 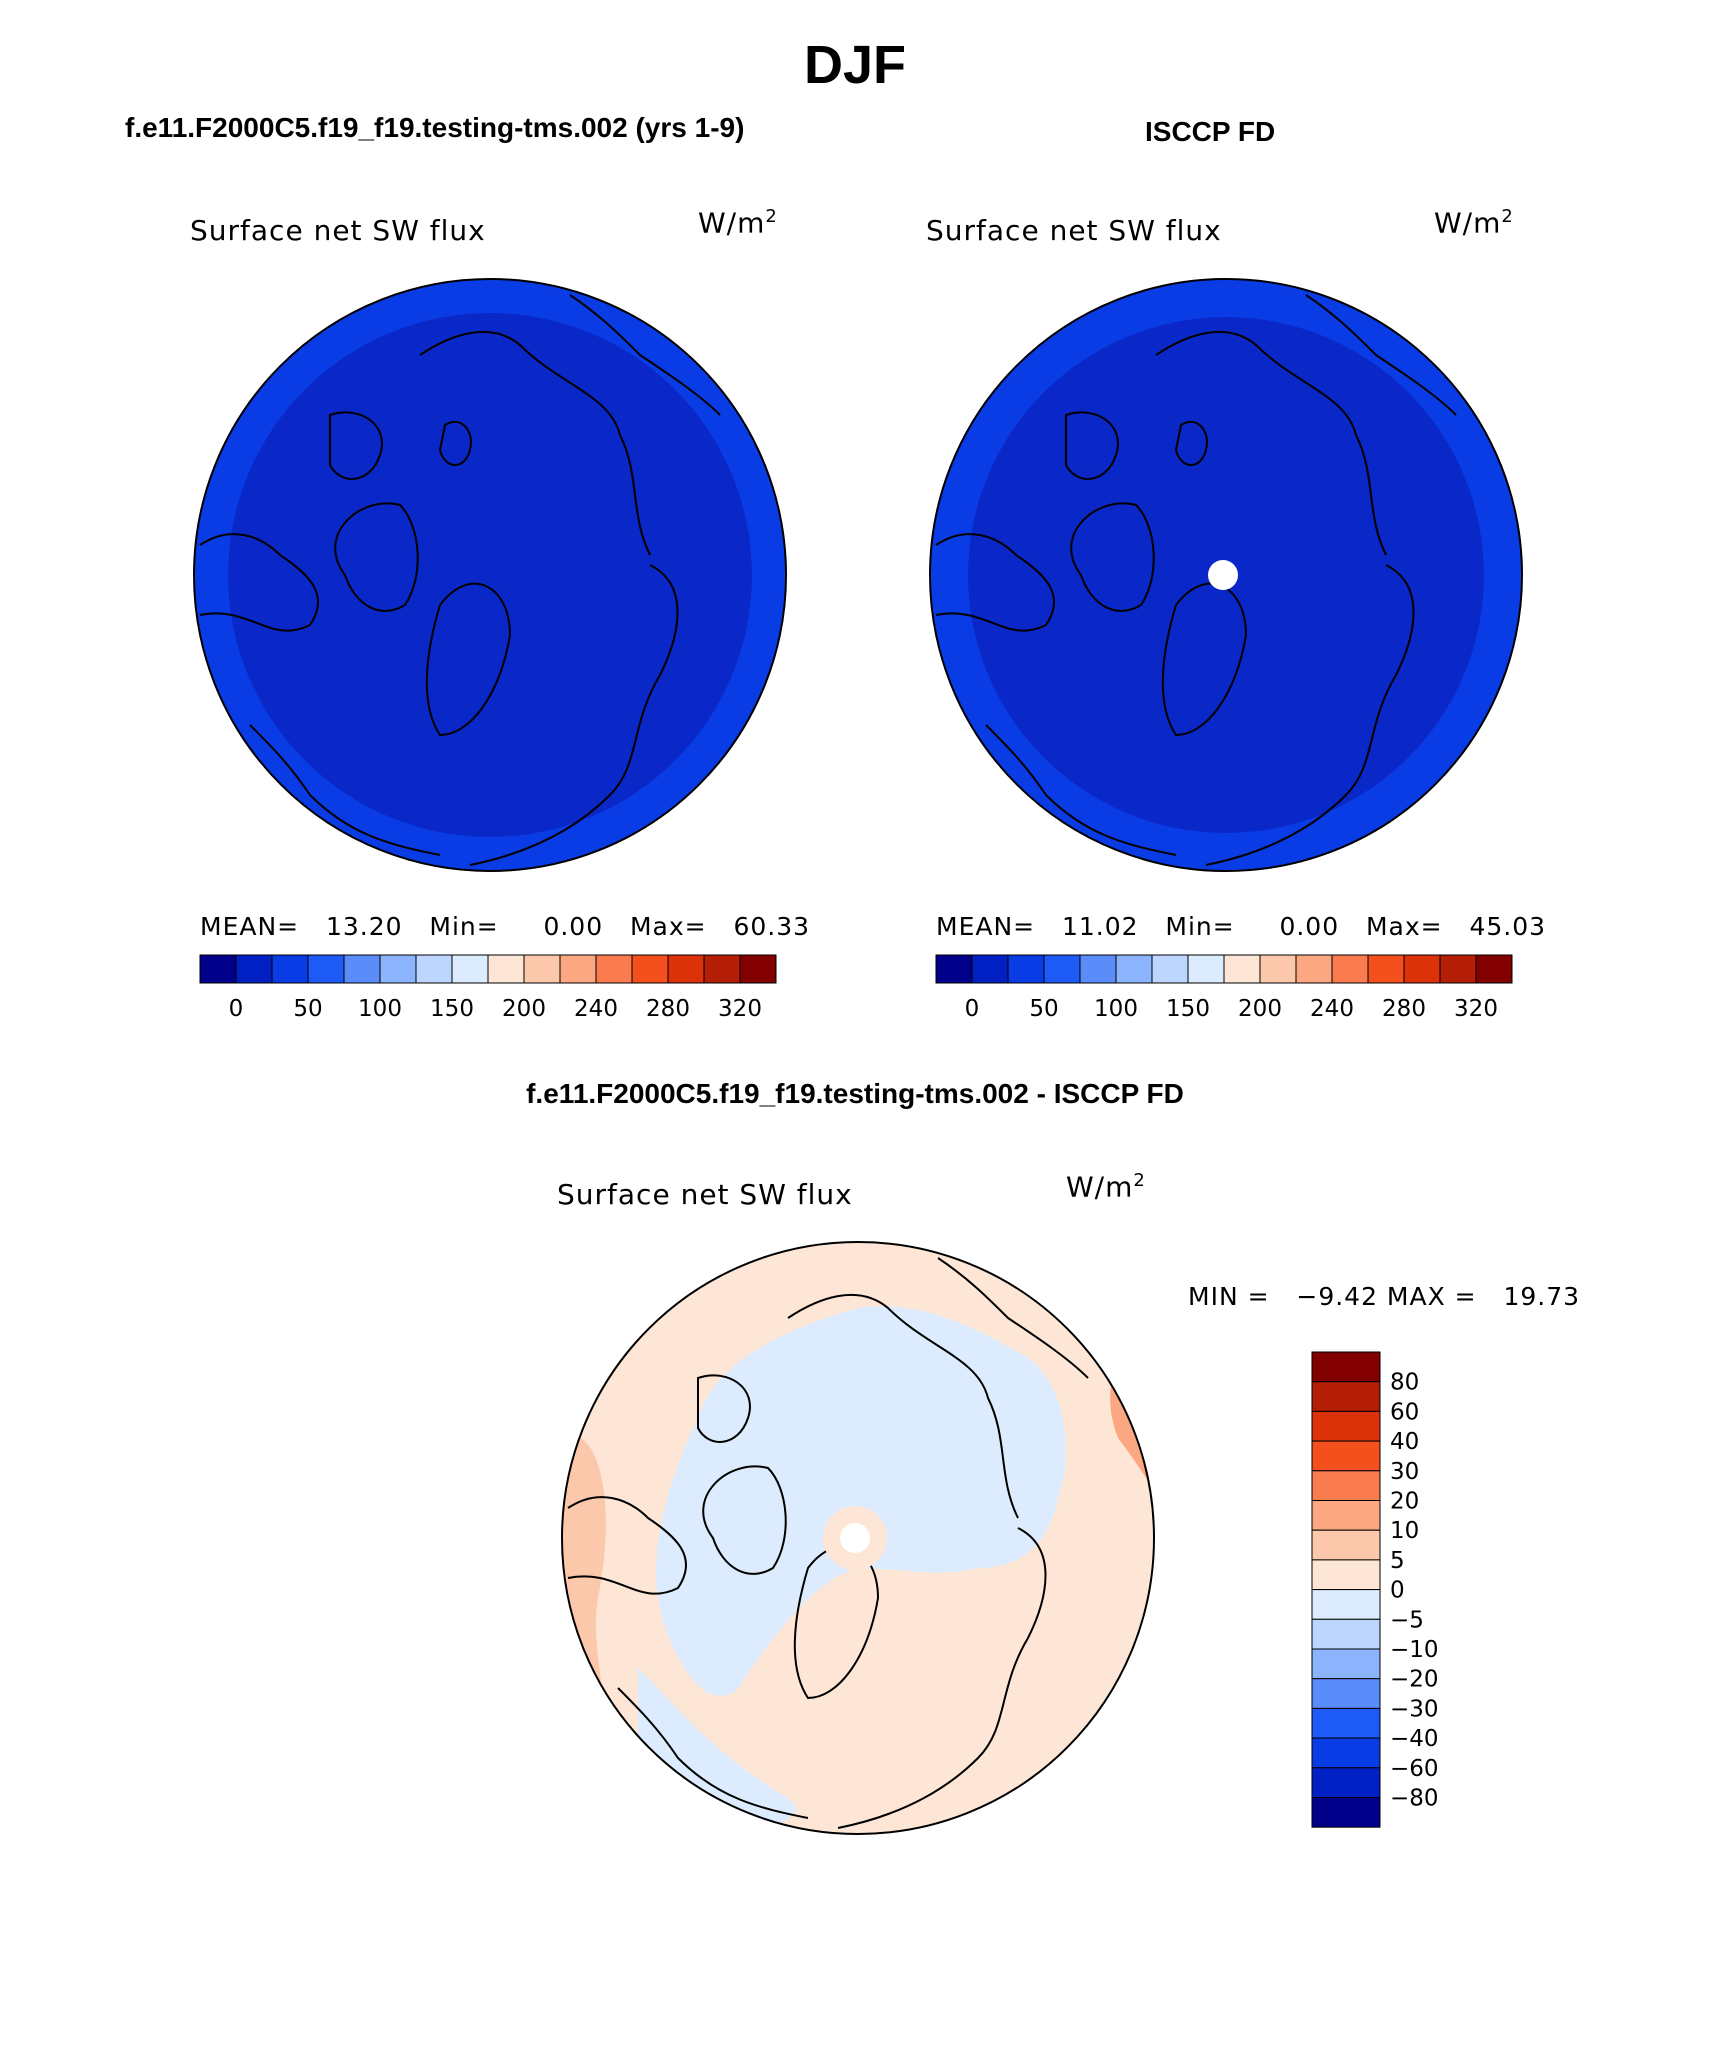 I want to click on colorbar-tick-label: −10, so click(x=1414, y=1650).